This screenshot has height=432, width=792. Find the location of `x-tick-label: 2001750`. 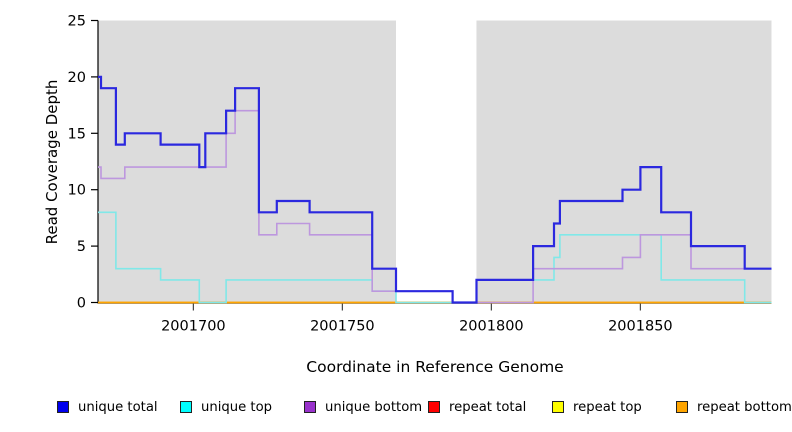

x-tick-label: 2001750 is located at coordinates (342, 327).